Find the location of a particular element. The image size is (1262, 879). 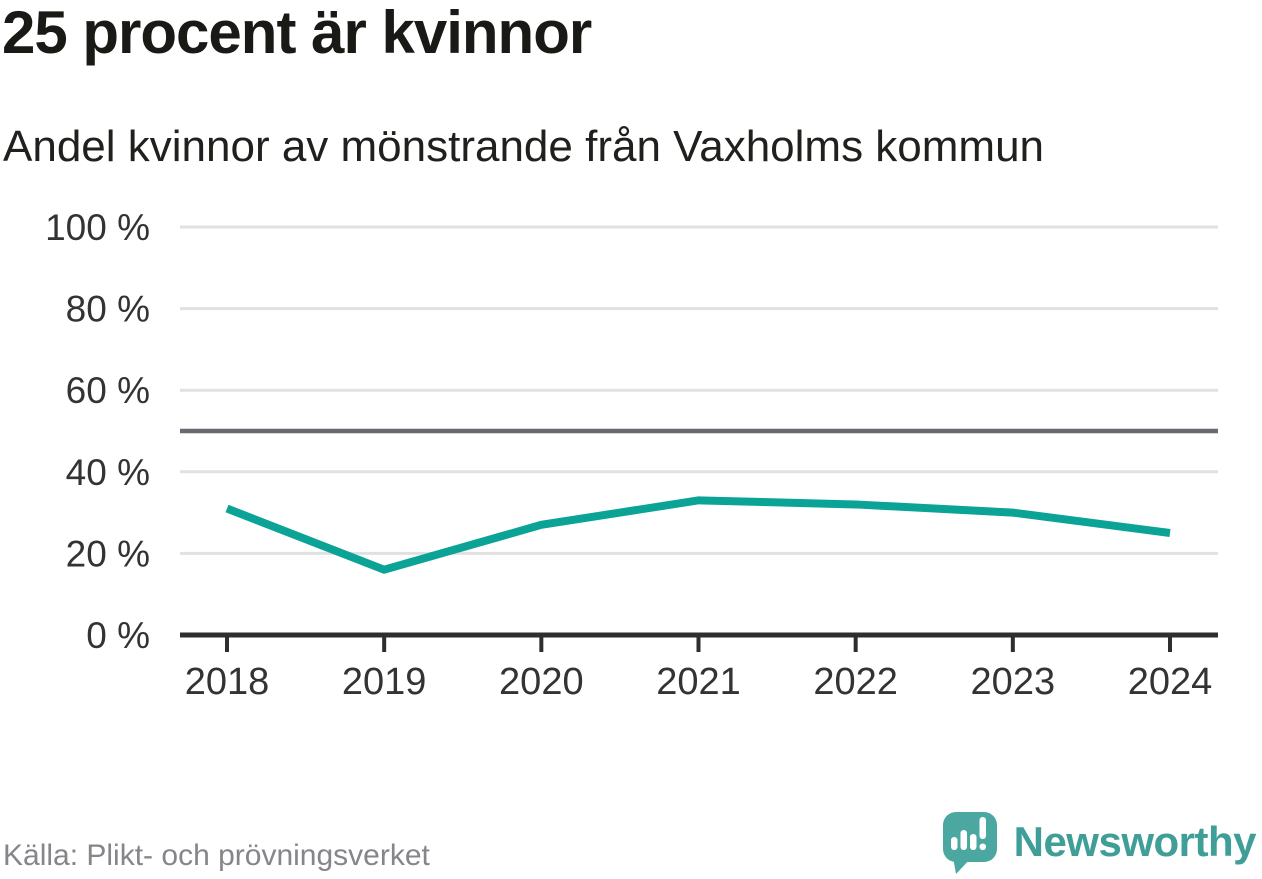

y-axis-label: 40 % is located at coordinates (108, 472).